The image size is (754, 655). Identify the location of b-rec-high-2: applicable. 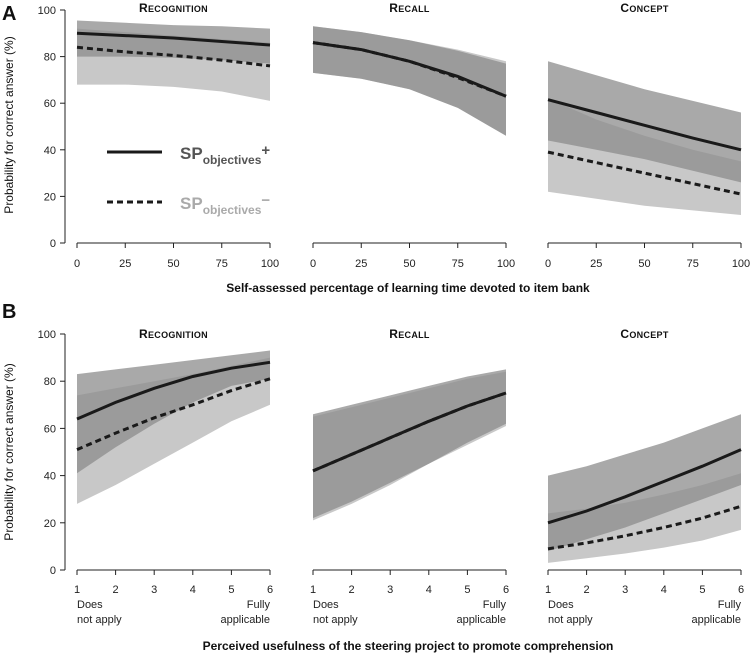
(245, 620).